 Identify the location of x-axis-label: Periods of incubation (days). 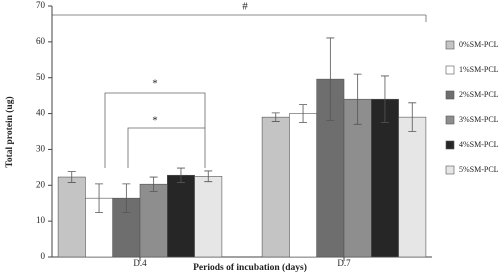
(250, 267).